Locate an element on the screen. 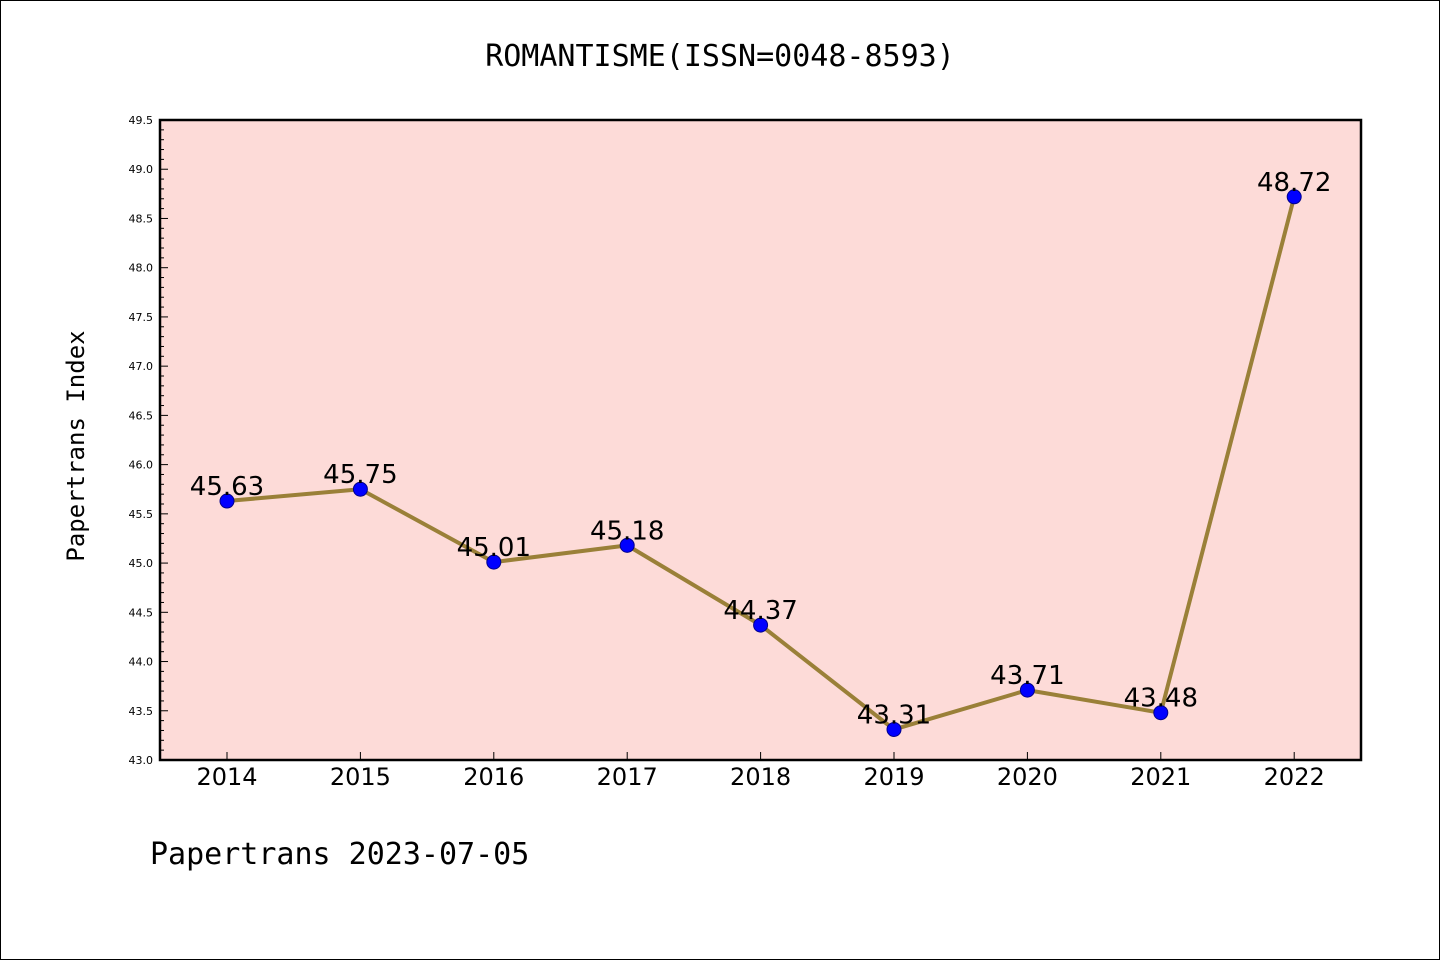 Image resolution: width=1440 pixels, height=960 pixels. data-point-2016 is located at coordinates (494, 562).